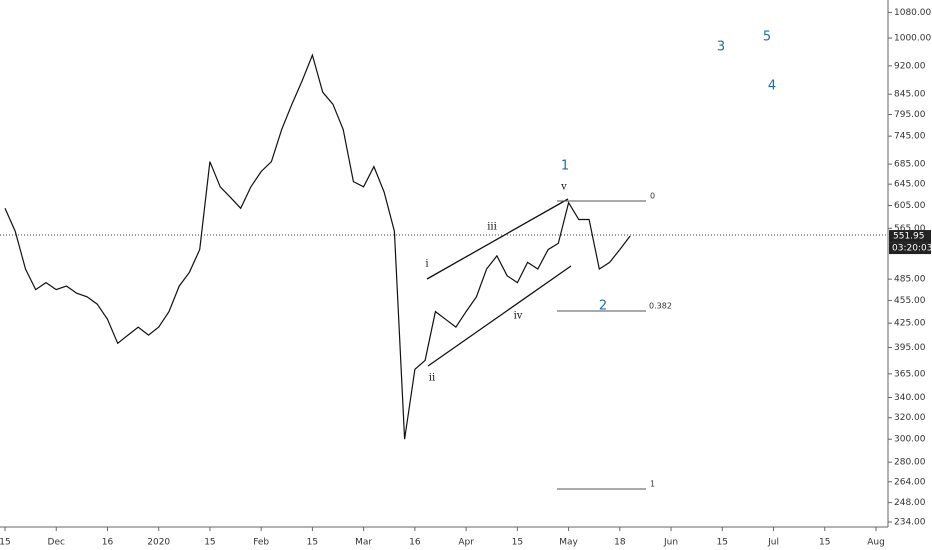 This screenshot has width=932, height=550. What do you see at coordinates (912, 13) in the screenshot?
I see `y-tick-label: 1080.00` at bounding box center [912, 13].